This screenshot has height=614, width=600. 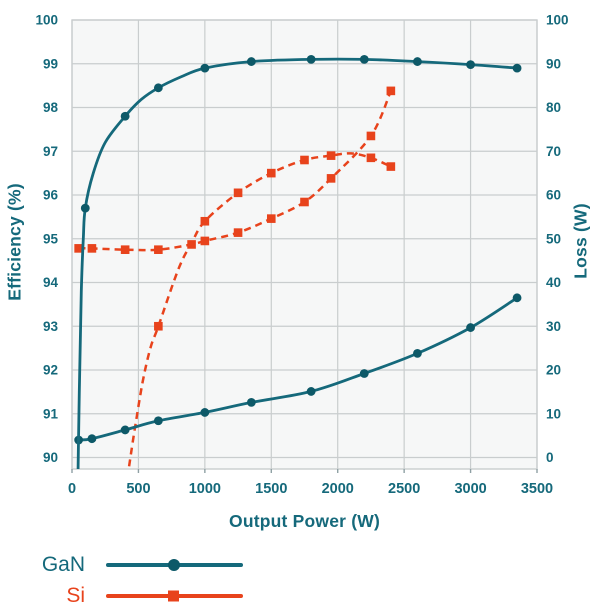 I want to click on x-axis-title: Output Power (W), so click(x=304, y=521).